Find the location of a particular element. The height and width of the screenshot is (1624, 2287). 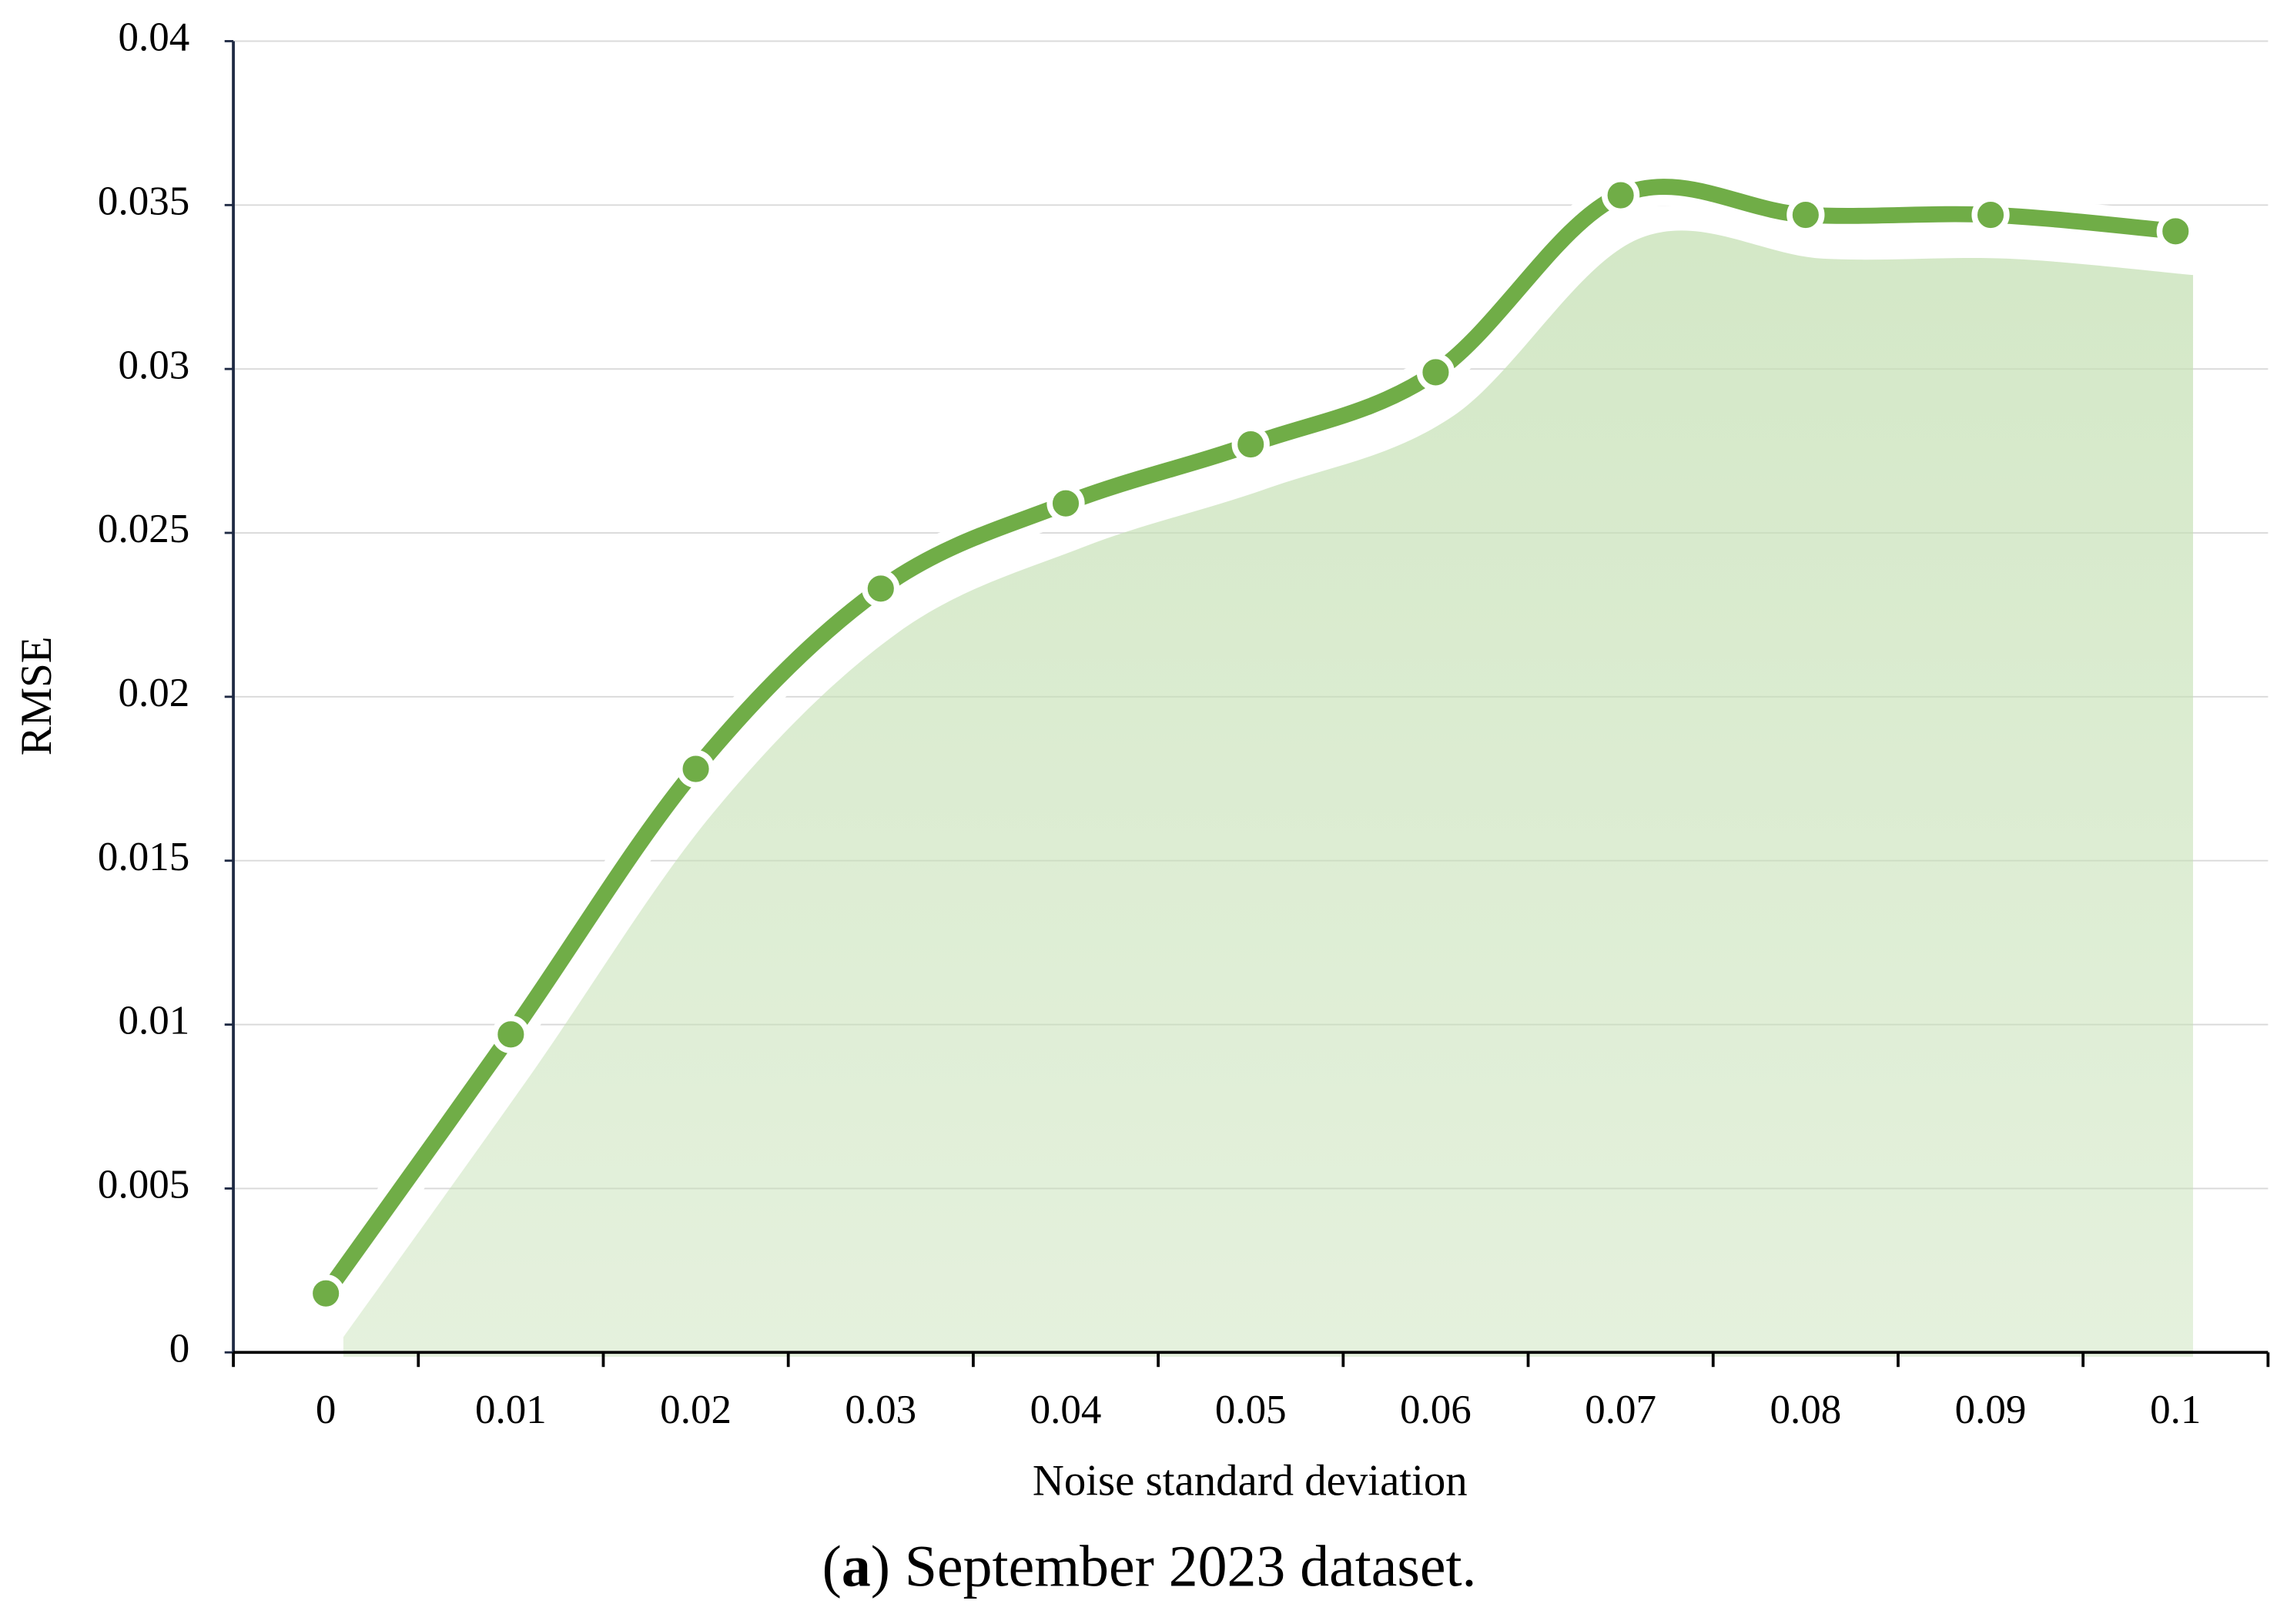

caption-part: ( is located at coordinates (832, 1567).